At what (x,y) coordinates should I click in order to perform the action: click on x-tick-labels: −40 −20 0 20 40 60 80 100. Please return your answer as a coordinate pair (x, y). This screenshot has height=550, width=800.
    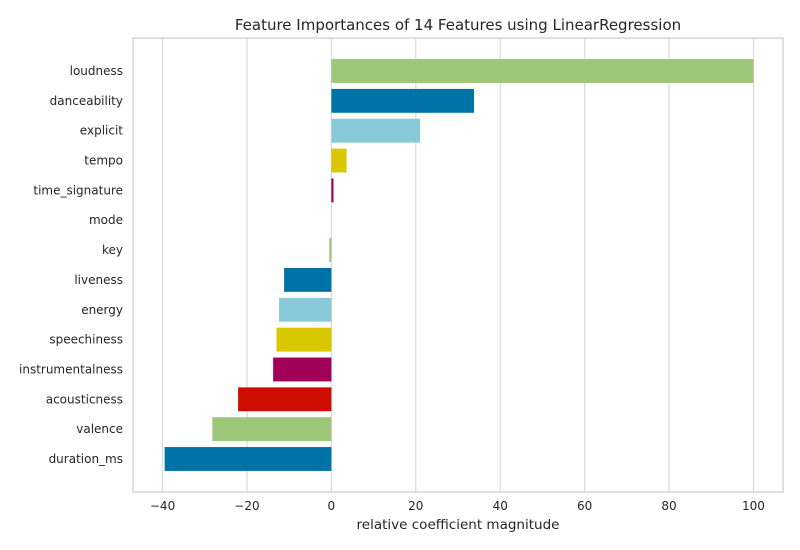
    Looking at the image, I should click on (457, 506).